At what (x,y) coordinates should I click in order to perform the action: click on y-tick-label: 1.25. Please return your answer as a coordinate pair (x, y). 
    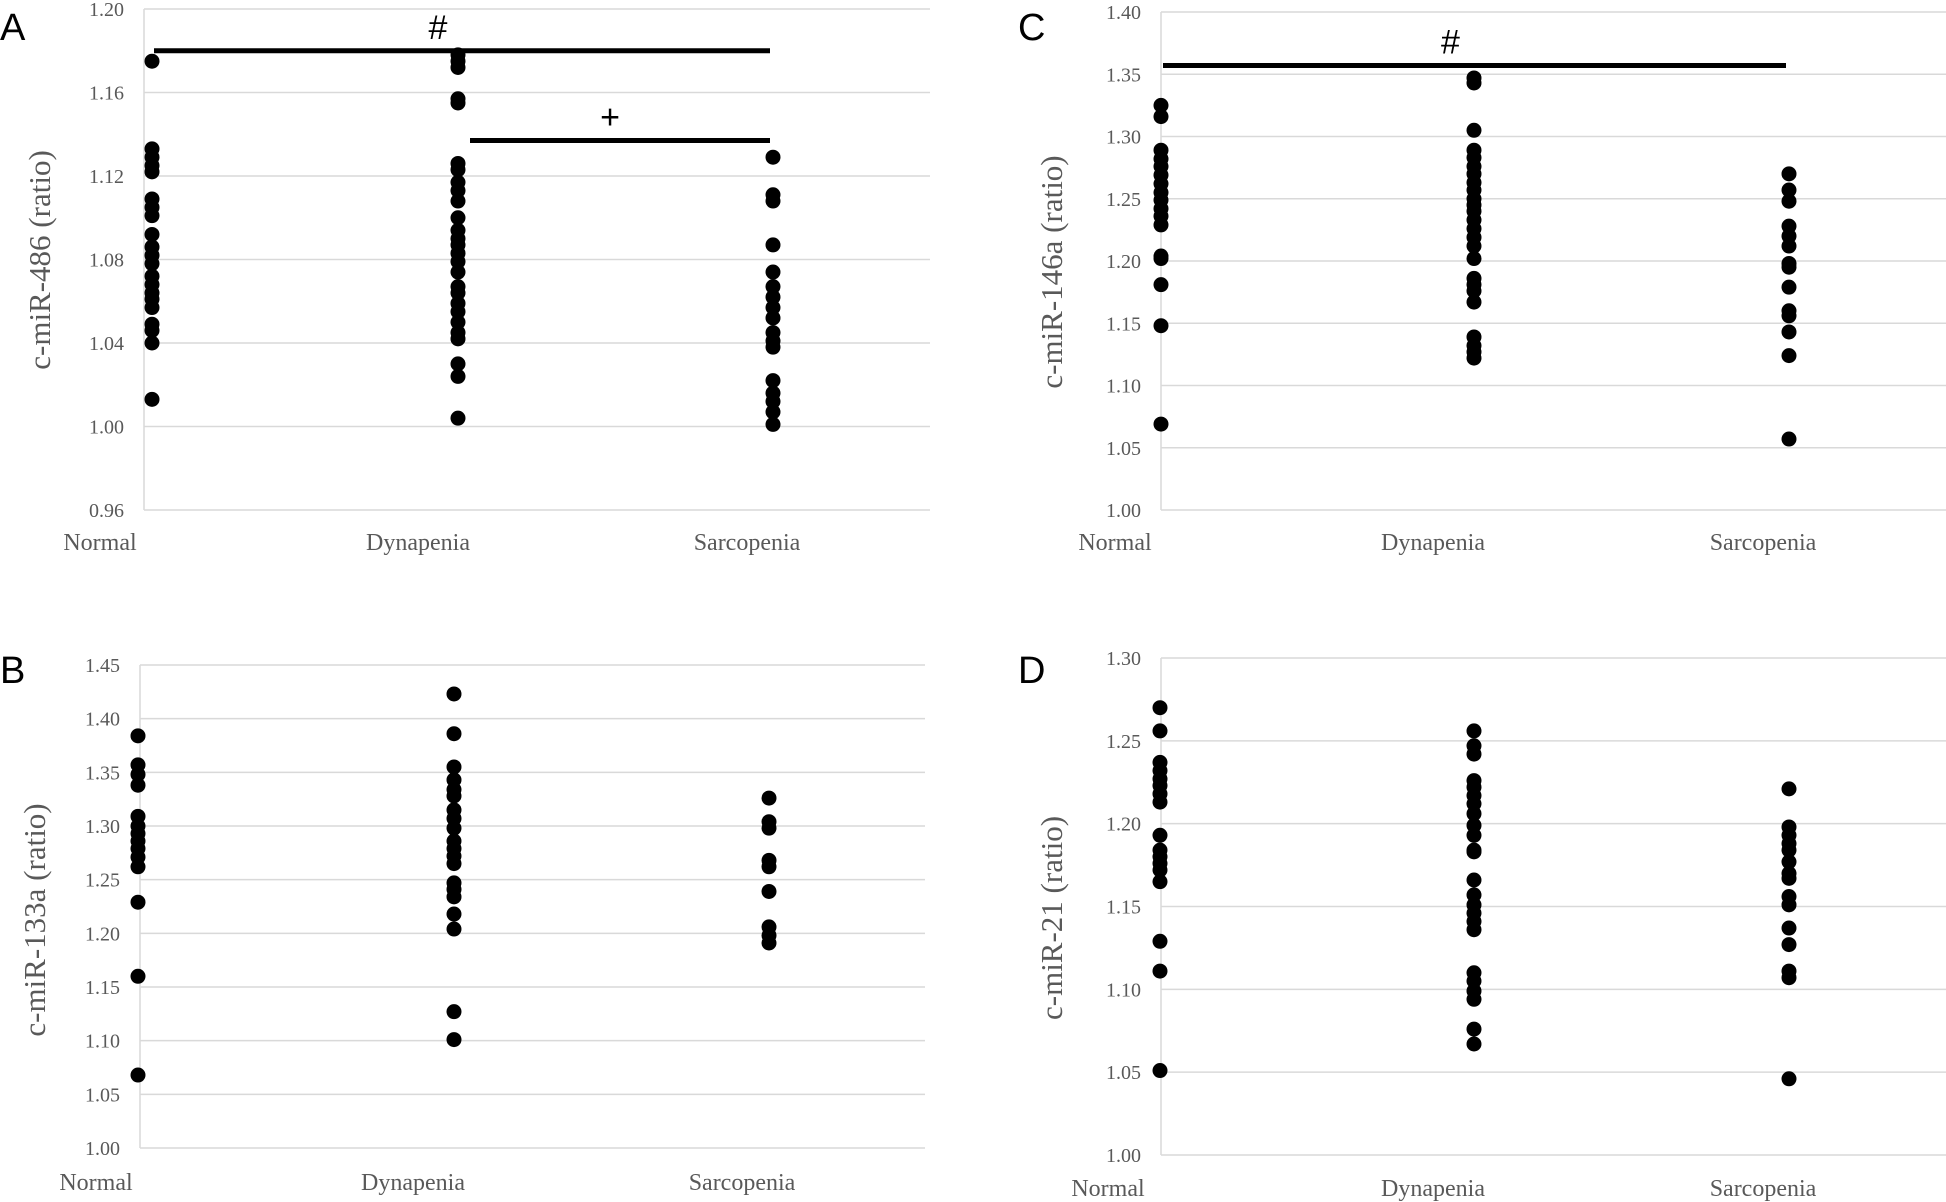
    Looking at the image, I should click on (1123, 742).